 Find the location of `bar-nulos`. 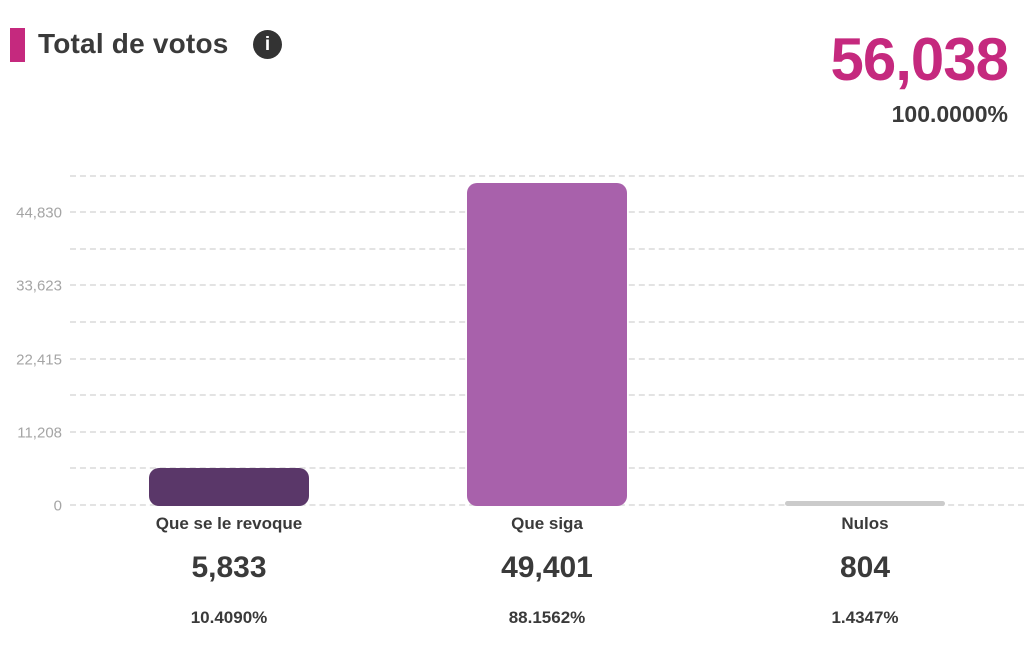

bar-nulos is located at coordinates (864, 503).